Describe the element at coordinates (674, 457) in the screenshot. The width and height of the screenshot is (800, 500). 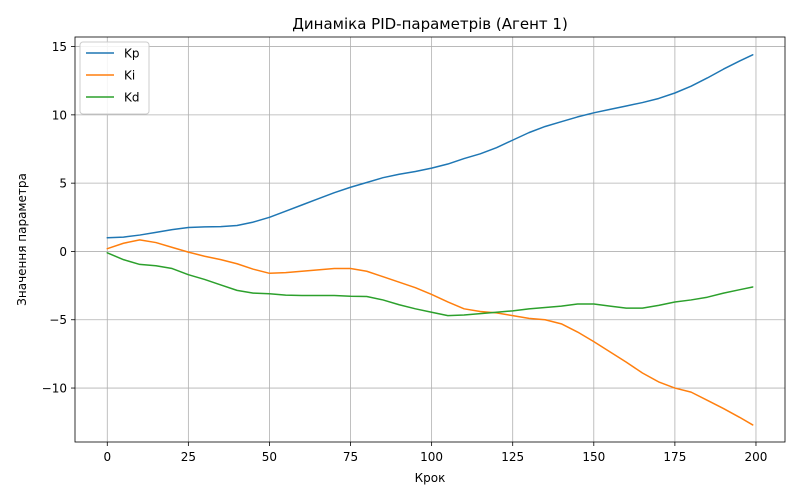
I see `x-tick-label: 175` at that location.